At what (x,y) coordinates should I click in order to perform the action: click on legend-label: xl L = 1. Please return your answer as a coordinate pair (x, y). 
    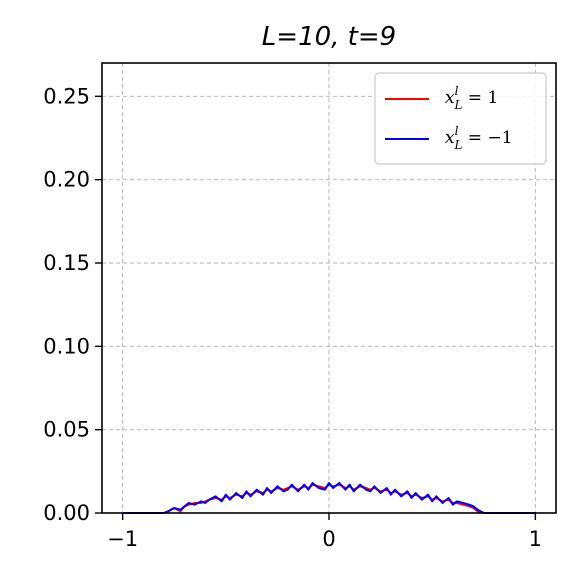
    Looking at the image, I should click on (471, 98).